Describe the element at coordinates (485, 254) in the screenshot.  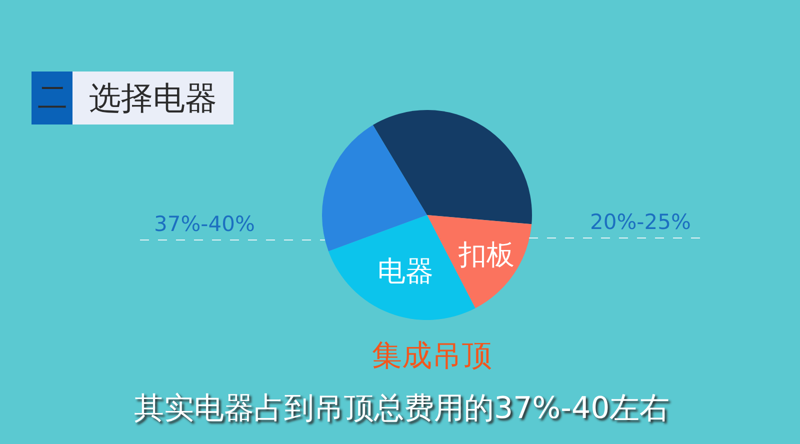
I see `slice-label: 扣板` at that location.